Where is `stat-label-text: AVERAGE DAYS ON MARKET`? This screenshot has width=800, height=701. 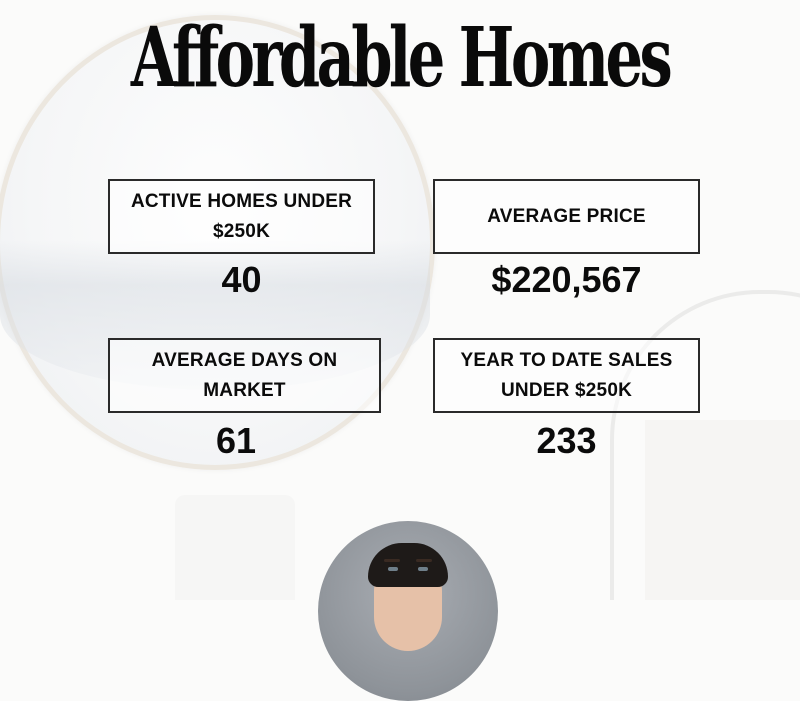 stat-label-text: AVERAGE DAYS ON MARKET is located at coordinates (244, 375).